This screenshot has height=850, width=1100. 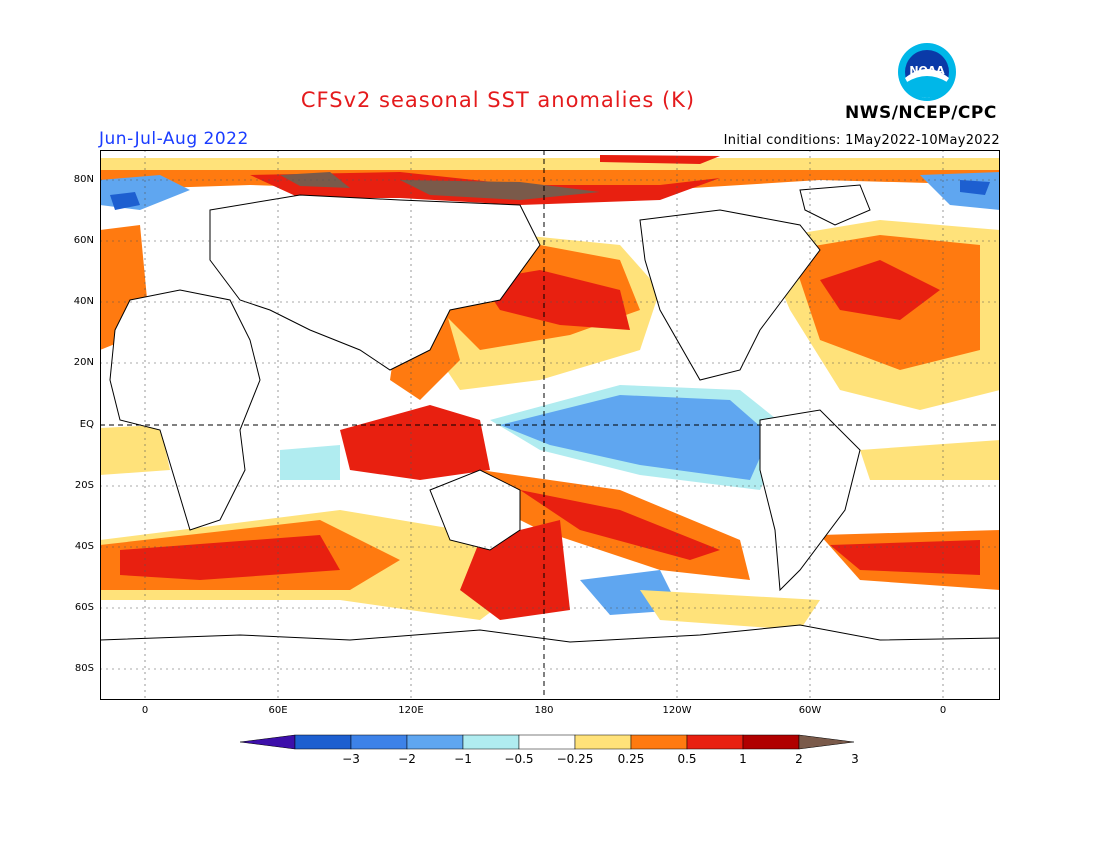 What do you see at coordinates (835, 205) in the screenshot?
I see `greenland-outline` at bounding box center [835, 205].